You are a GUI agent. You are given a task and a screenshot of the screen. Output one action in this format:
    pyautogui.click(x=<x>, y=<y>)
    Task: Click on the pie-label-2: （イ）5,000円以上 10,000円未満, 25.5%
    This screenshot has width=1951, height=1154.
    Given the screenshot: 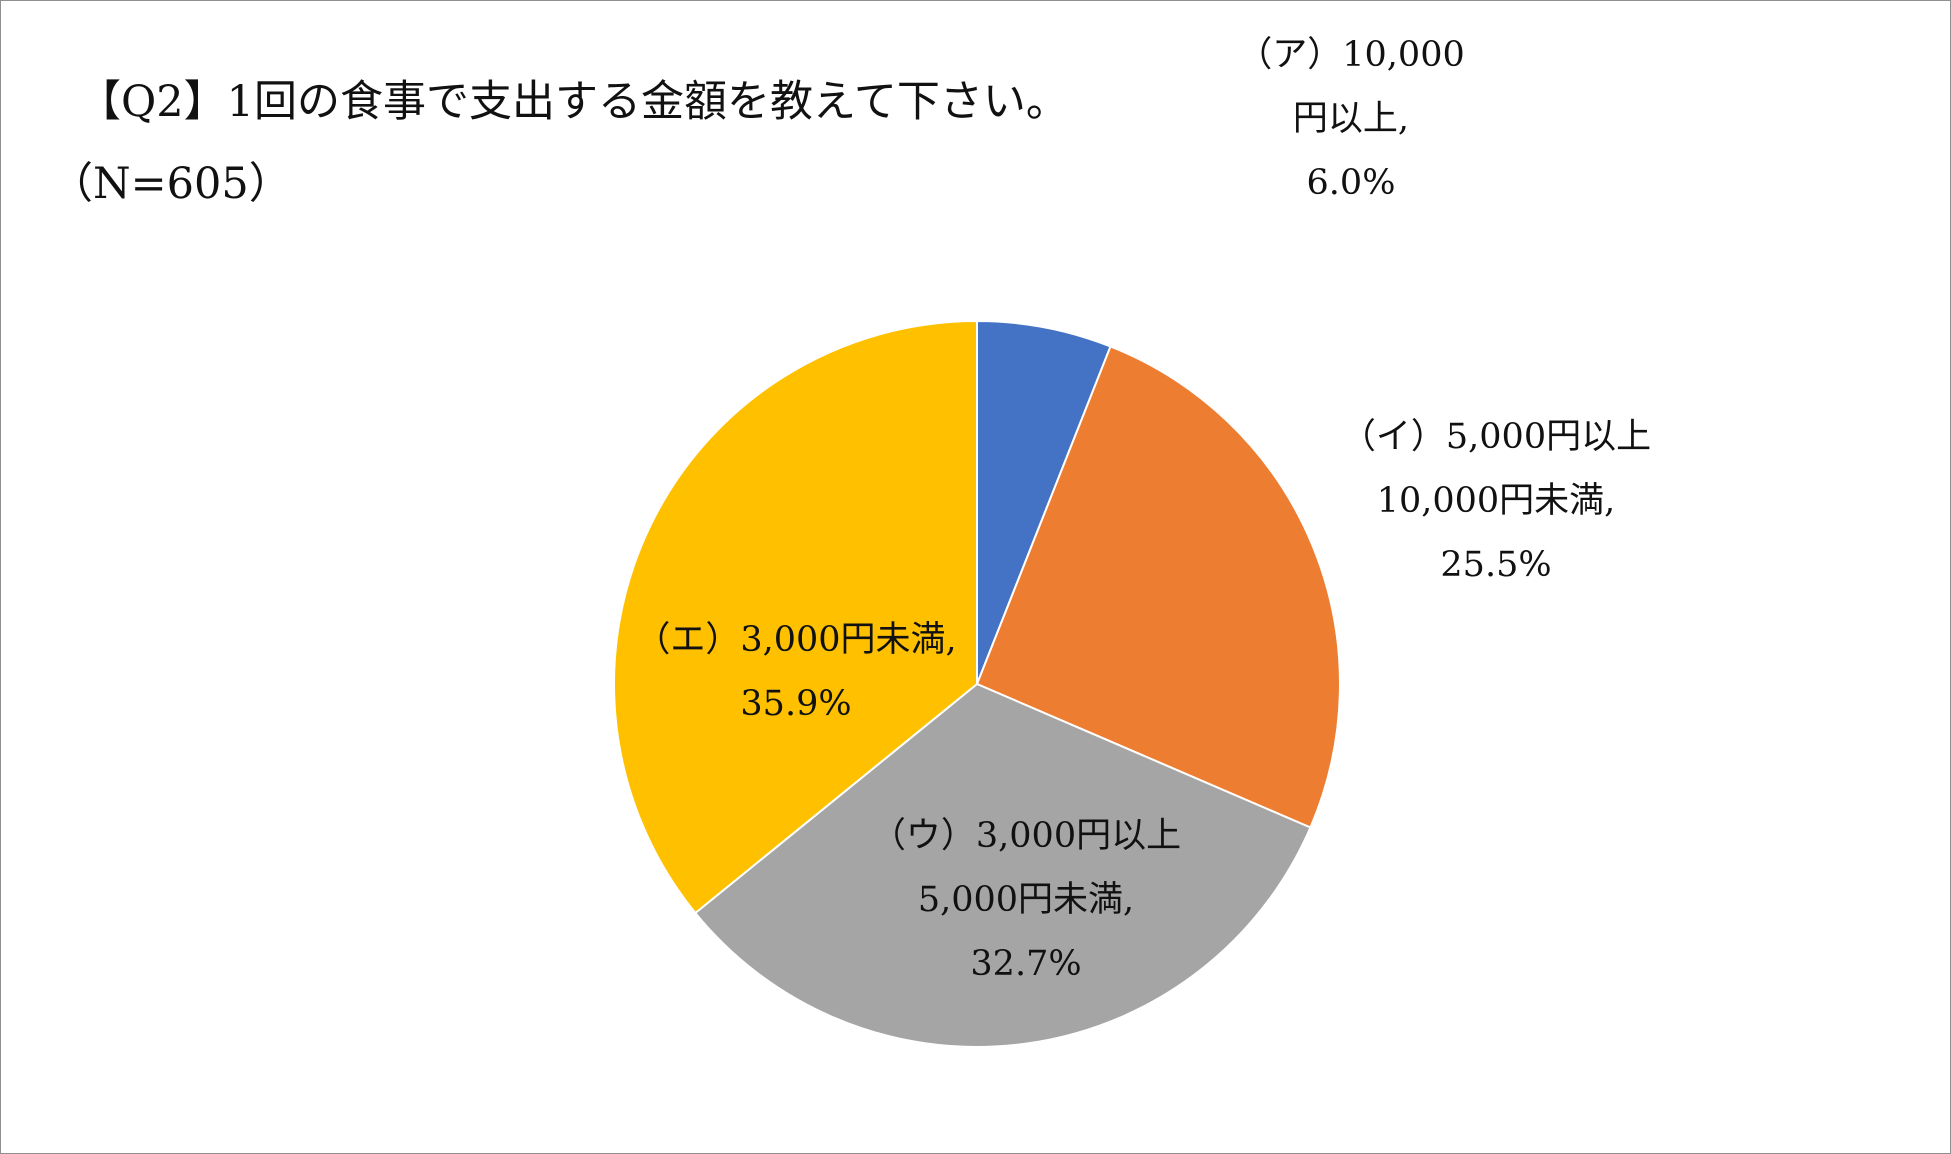 What is the action you would take?
    pyautogui.click(x=1496, y=501)
    